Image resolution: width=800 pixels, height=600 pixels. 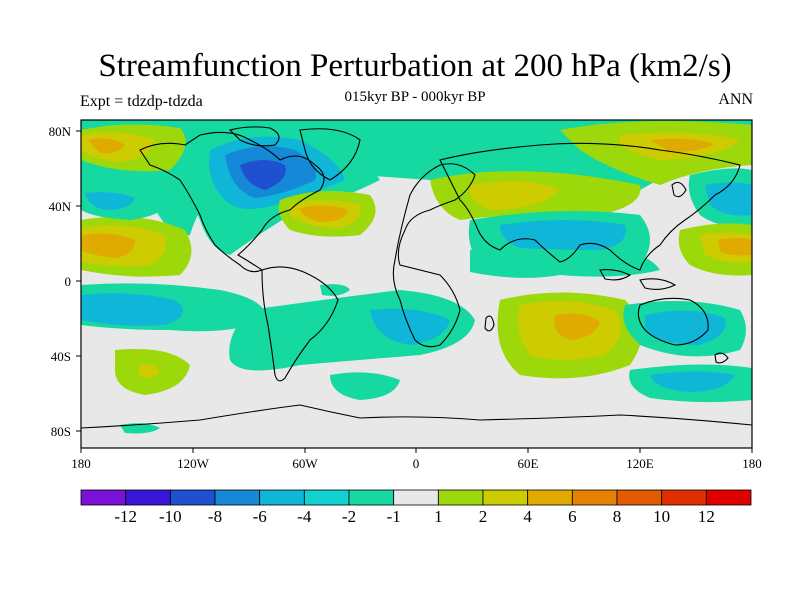 What do you see at coordinates (125, 516) in the screenshot?
I see `colorbar-label: -12` at bounding box center [125, 516].